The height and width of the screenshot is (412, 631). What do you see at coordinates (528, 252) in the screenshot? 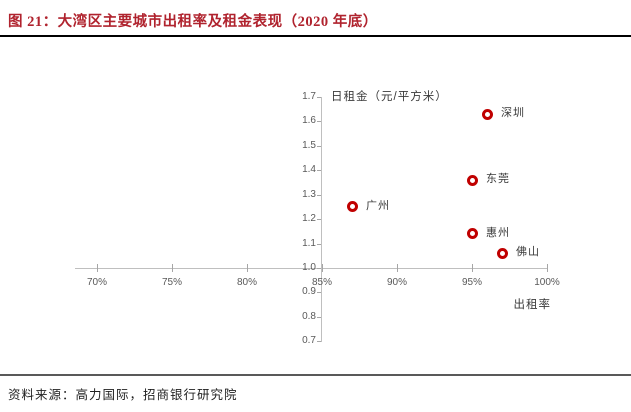
I see `data-point-label: 佛山` at bounding box center [528, 252].